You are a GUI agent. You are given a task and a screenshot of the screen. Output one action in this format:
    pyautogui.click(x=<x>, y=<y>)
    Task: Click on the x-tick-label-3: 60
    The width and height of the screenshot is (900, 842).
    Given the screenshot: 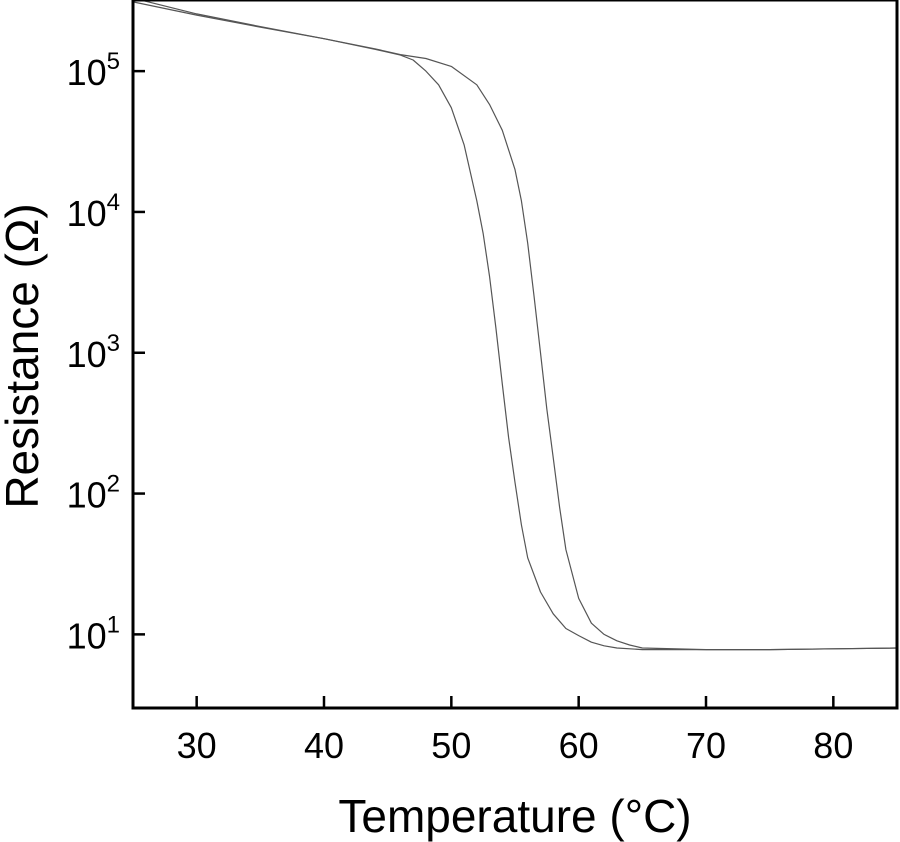 What is the action you would take?
    pyautogui.click(x=579, y=745)
    